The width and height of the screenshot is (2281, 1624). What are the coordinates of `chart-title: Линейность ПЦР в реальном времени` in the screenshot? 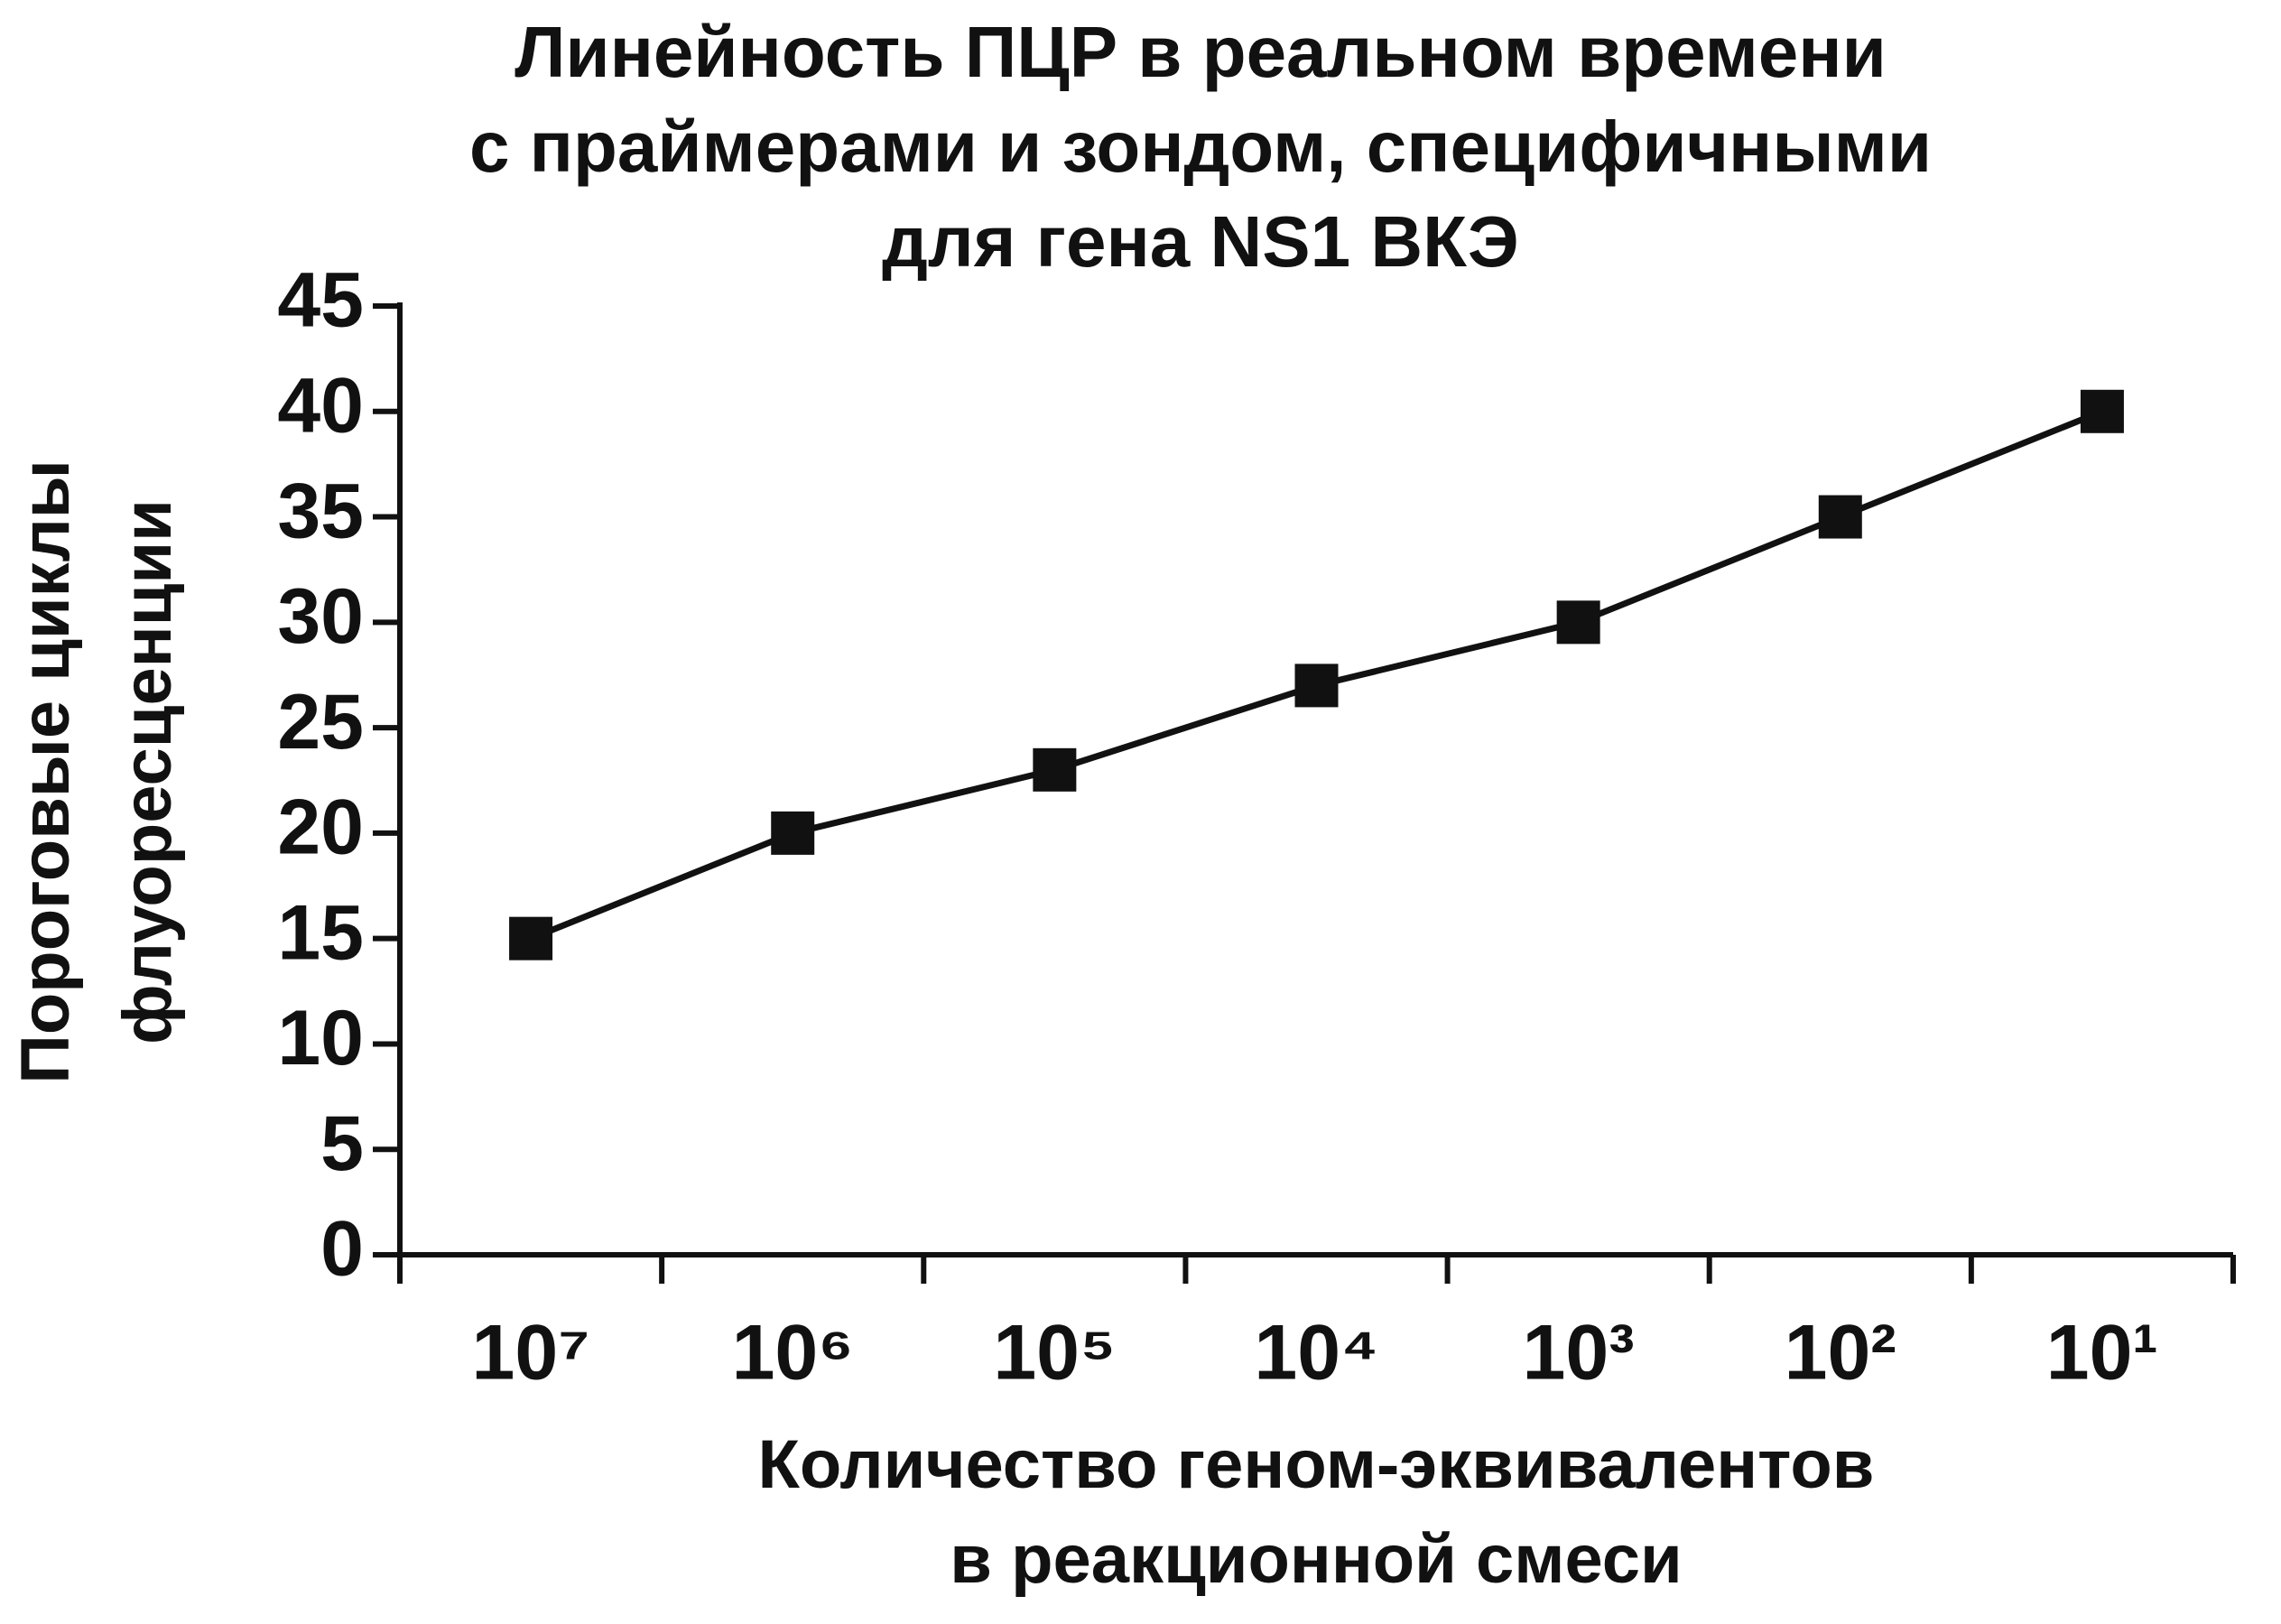 It's located at (1201, 52).